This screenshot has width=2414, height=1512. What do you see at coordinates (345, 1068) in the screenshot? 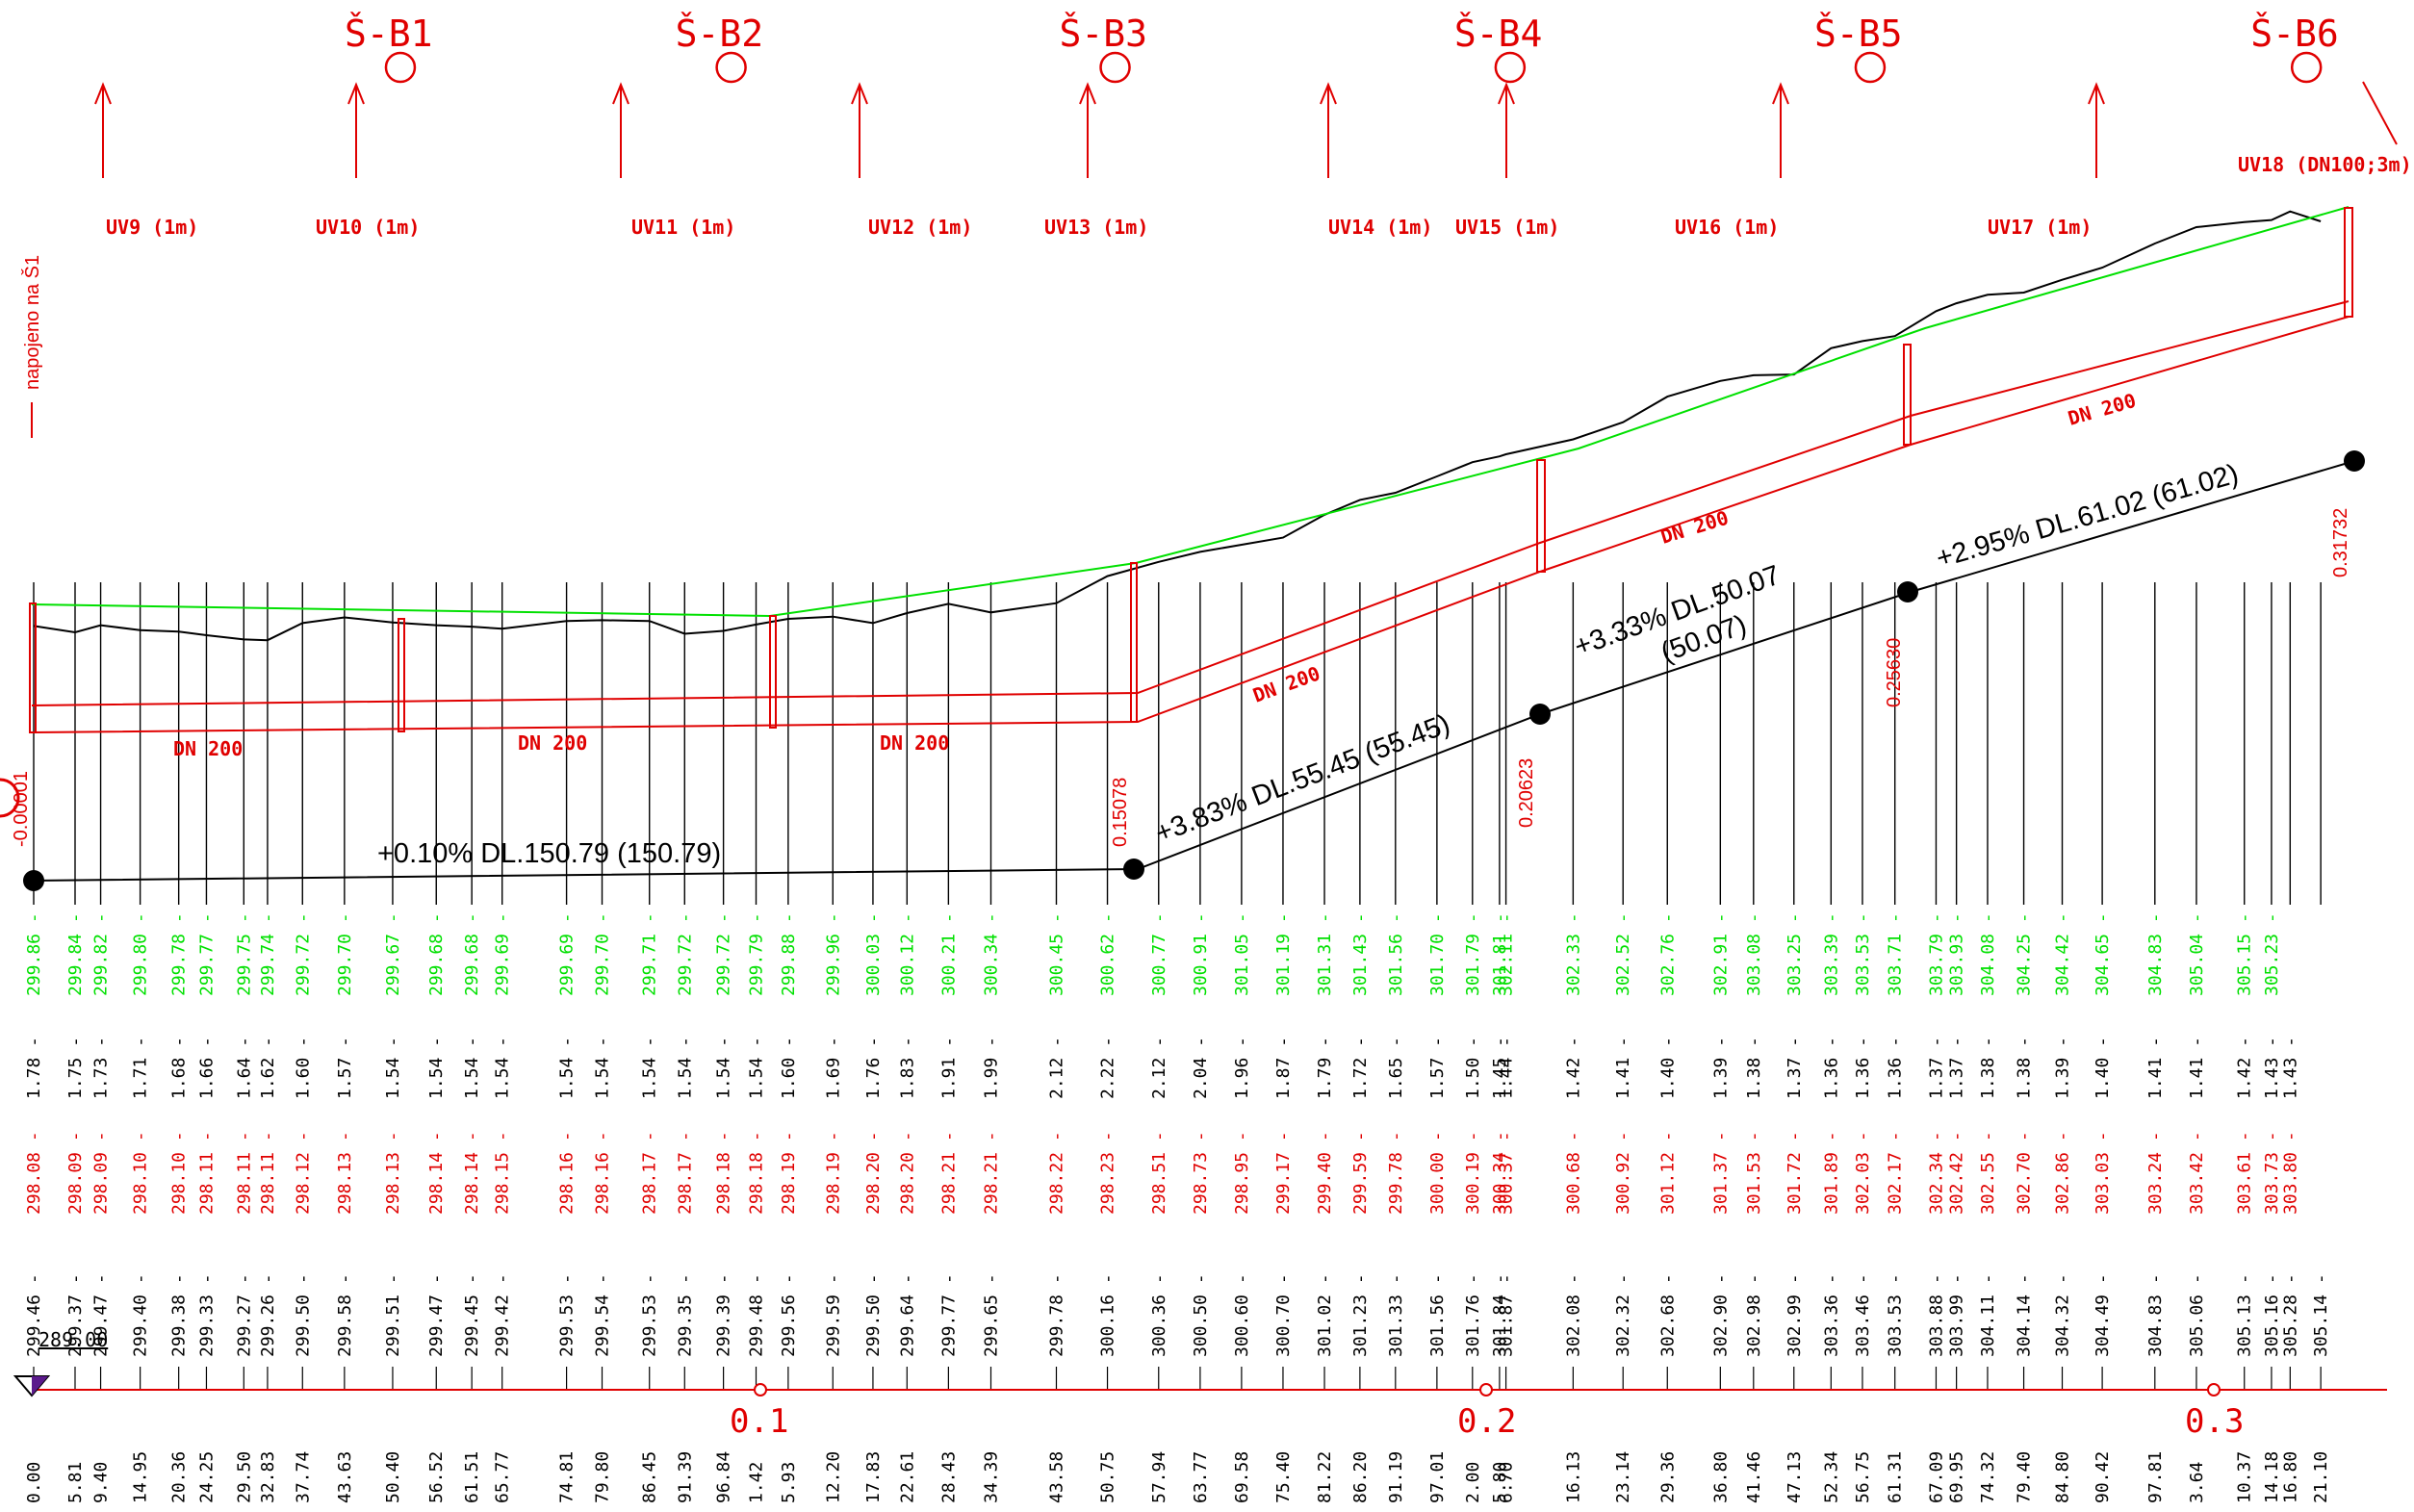
I see `depth-value: 1.57 -` at bounding box center [345, 1068].